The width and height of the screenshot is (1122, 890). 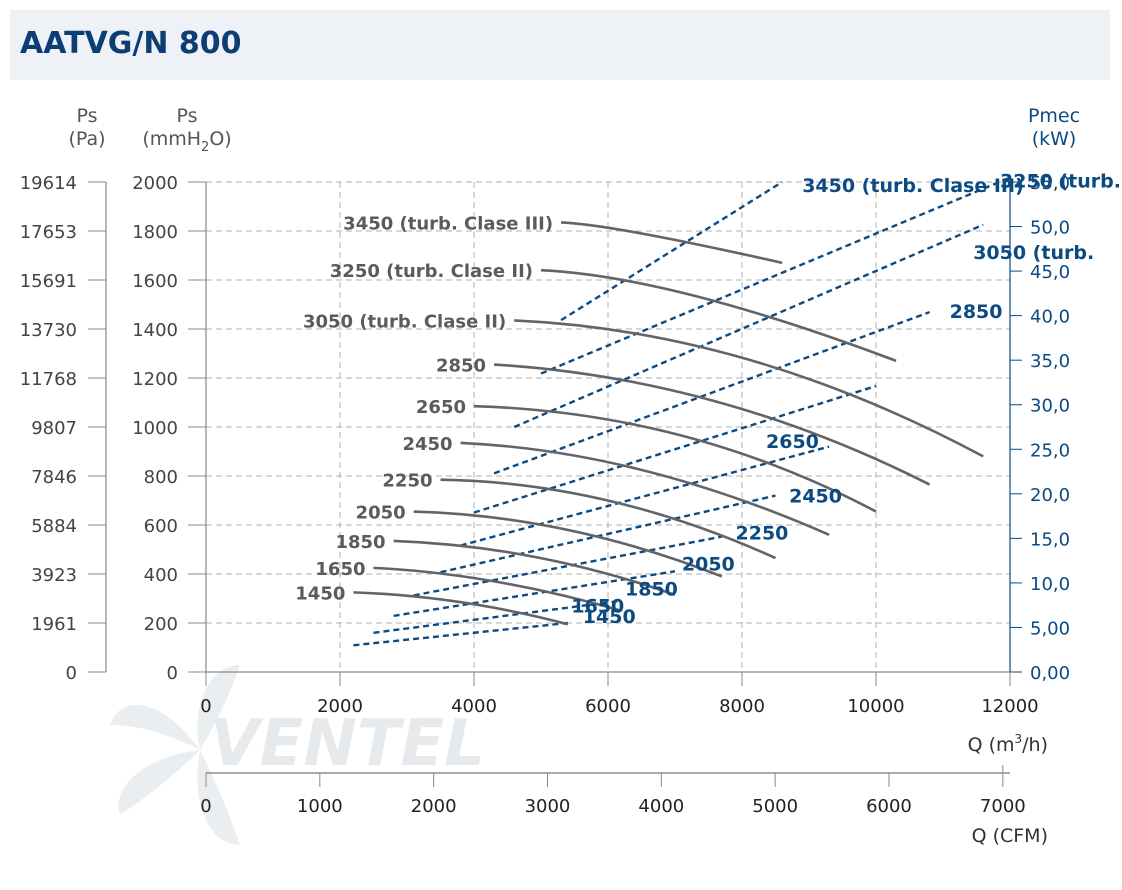 I want to click on power-label-1850: 1850, so click(x=651, y=589).